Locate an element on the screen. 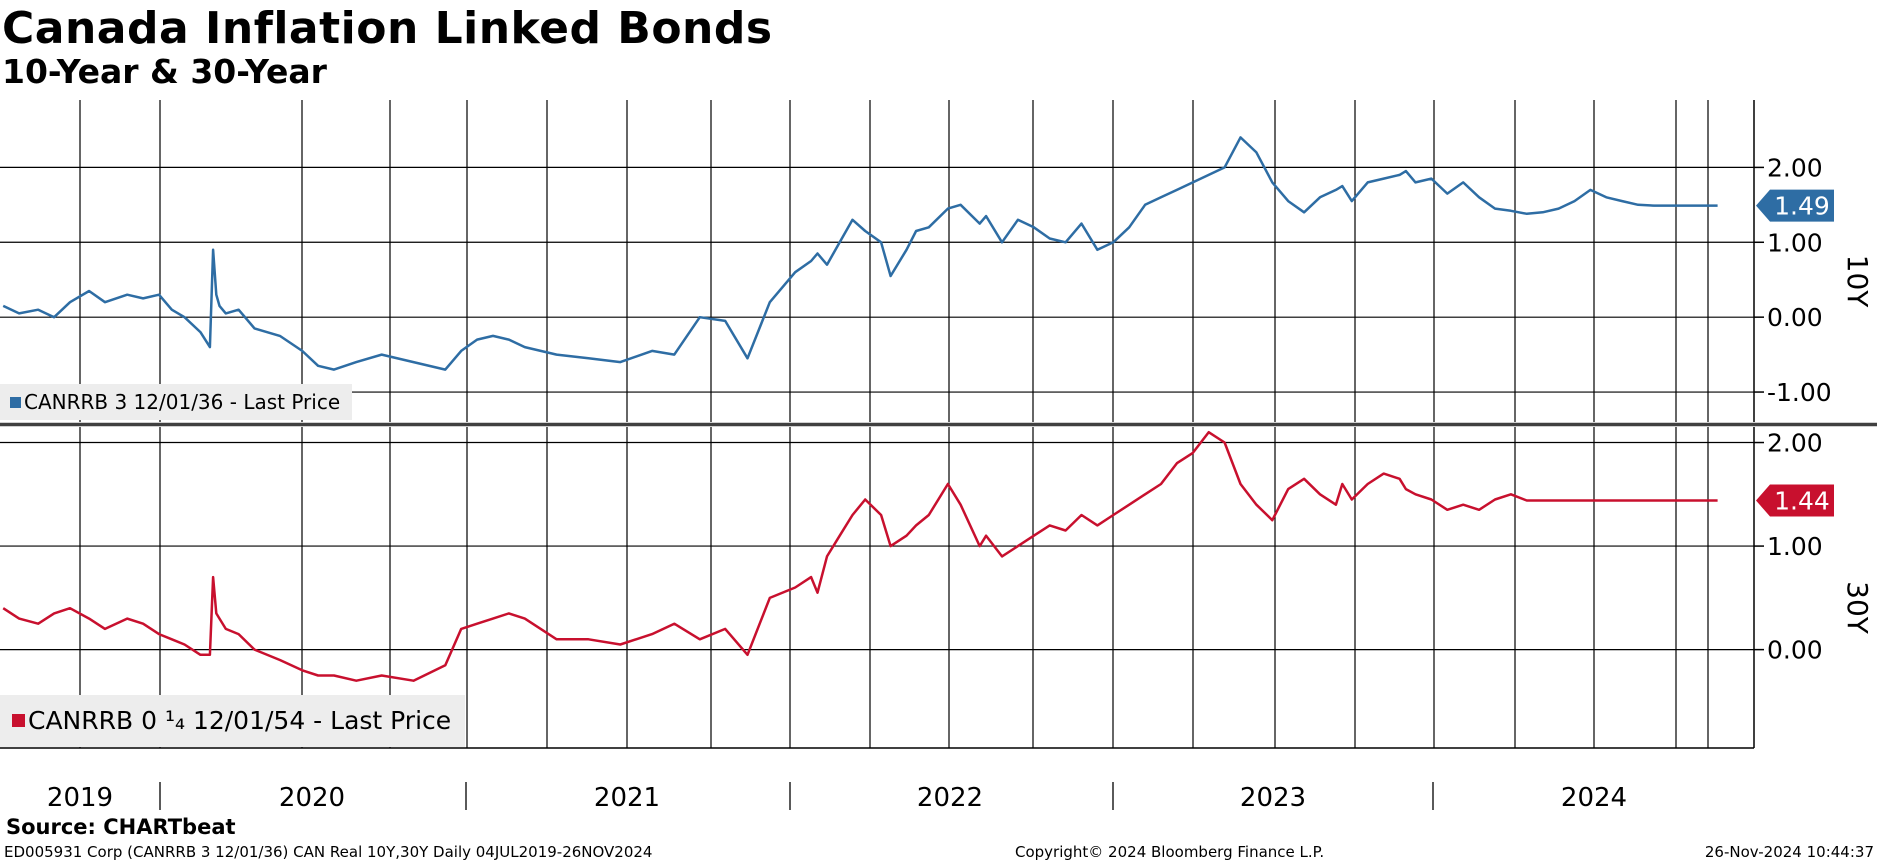  footer-copyright: Copyright© 2024 Bloomberg Finance L.P. is located at coordinates (1170, 852).